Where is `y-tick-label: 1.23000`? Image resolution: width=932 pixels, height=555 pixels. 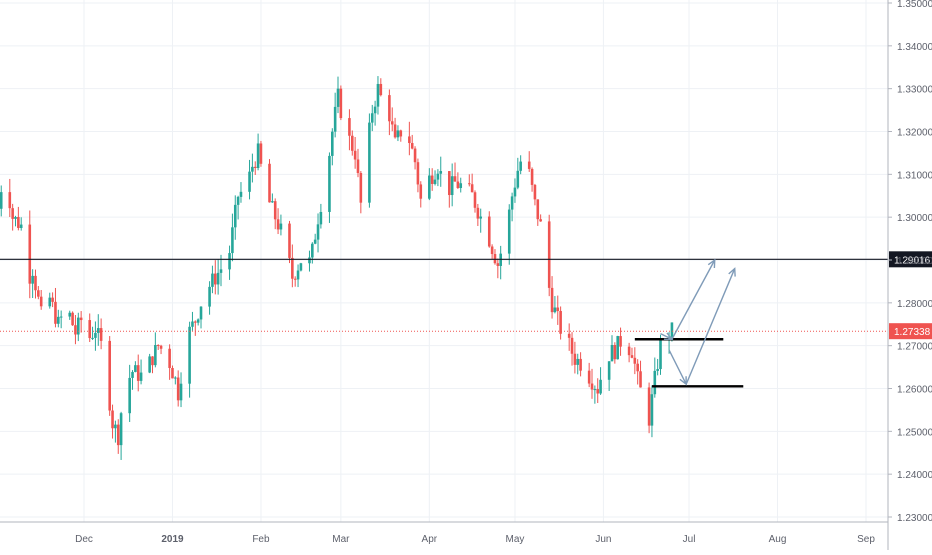 y-tick-label: 1.23000 is located at coordinates (914, 518).